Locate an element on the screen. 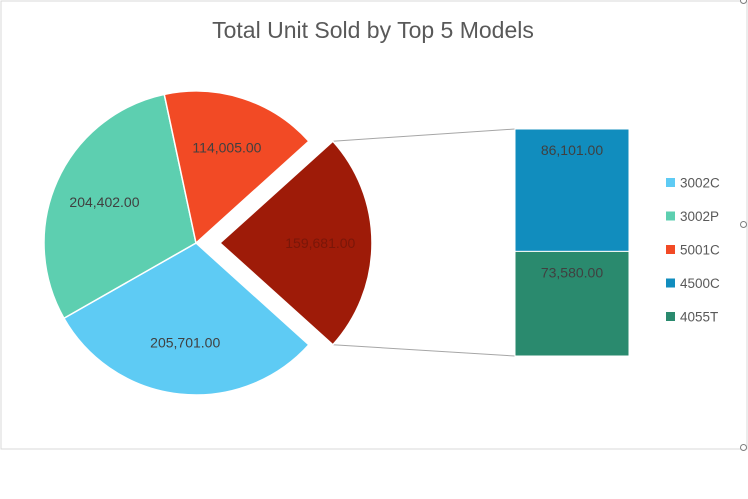  resize-handle-bottom-right is located at coordinates (743, 447).